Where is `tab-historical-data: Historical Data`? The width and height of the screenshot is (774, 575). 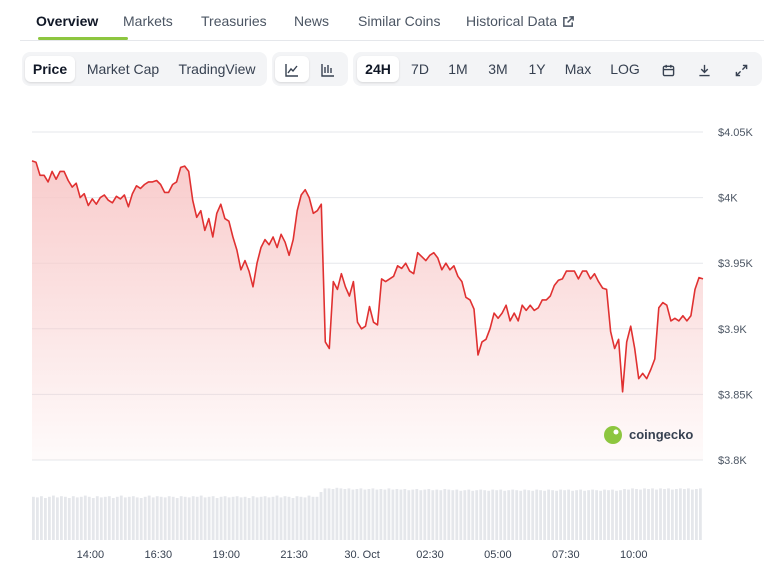
tab-historical-data: Historical Data is located at coordinates (520, 21).